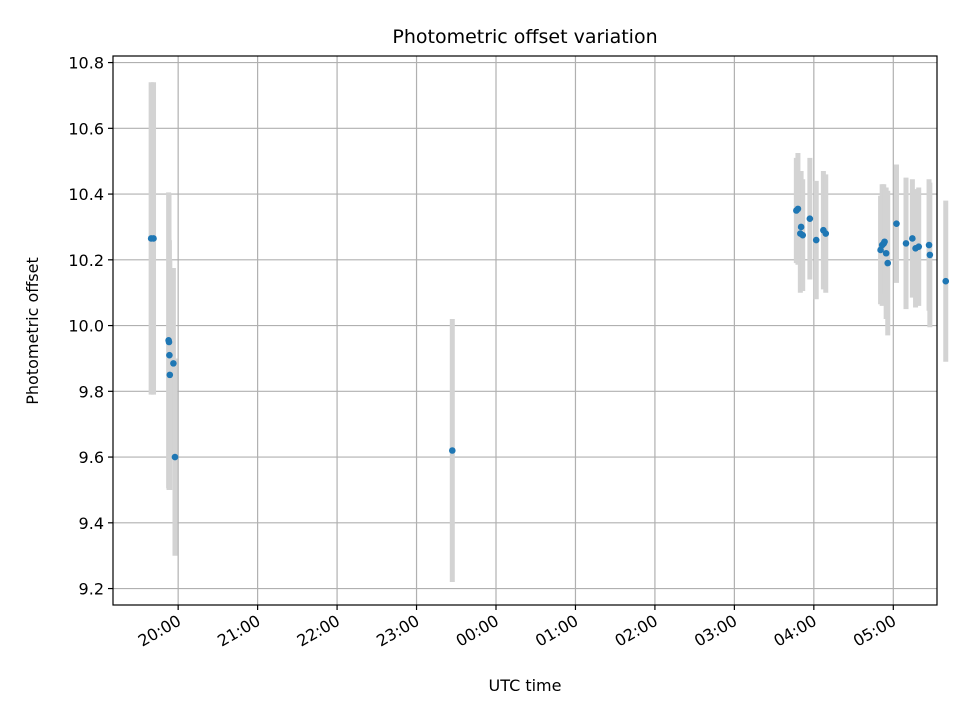  What do you see at coordinates (525, 685) in the screenshot?
I see `x-axis-label: UTC time` at bounding box center [525, 685].